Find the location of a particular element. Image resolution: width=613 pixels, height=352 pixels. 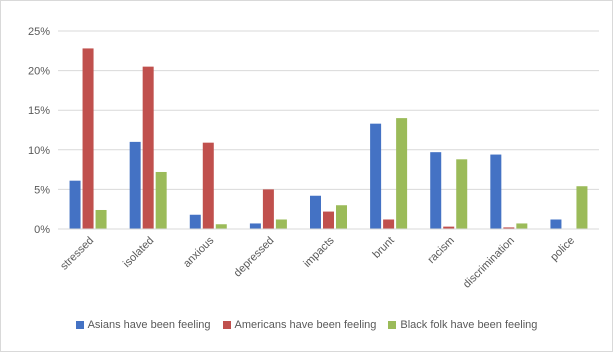

y-tick-label: 5% is located at coordinates (42, 190).